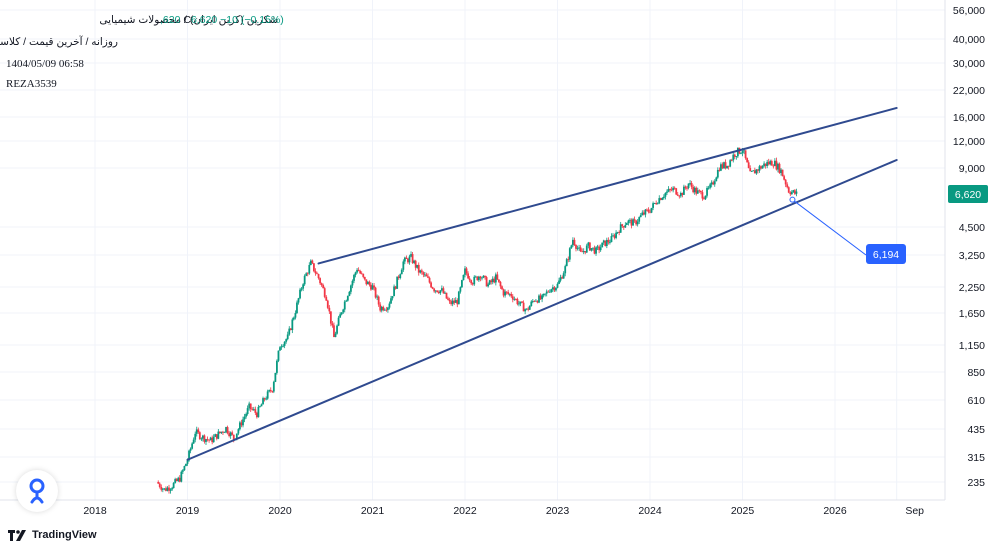 The image size is (1000, 555). I want to click on tradingview-logo-icon, so click(37, 491).